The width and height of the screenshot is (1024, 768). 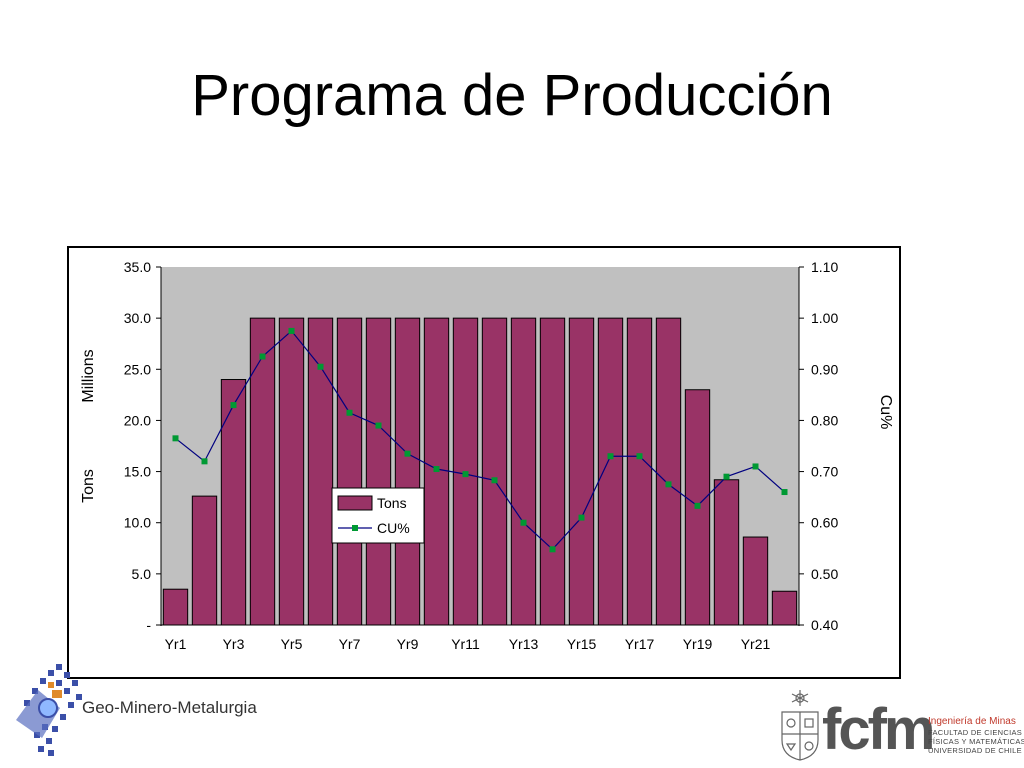 I want to click on geo-minero-logo-icon, so click(x=49, y=710).